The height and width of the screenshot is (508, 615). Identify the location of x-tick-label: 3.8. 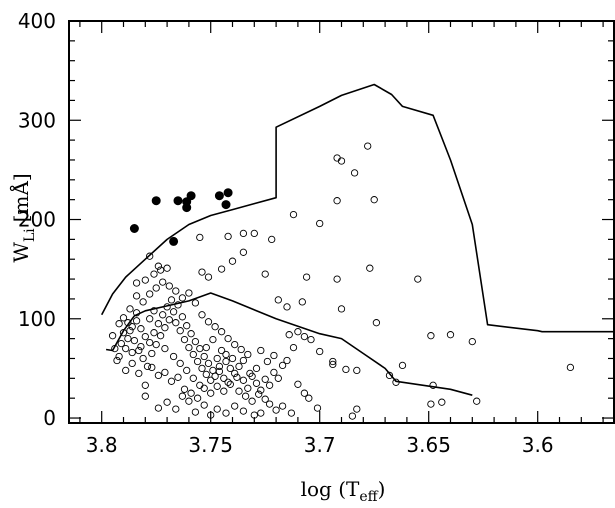
(102, 445).